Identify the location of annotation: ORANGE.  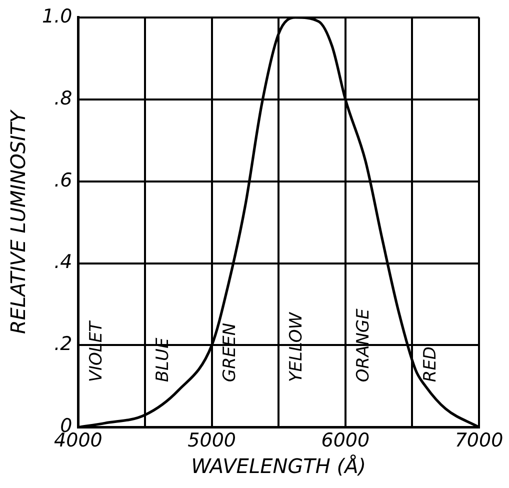
(364, 345).